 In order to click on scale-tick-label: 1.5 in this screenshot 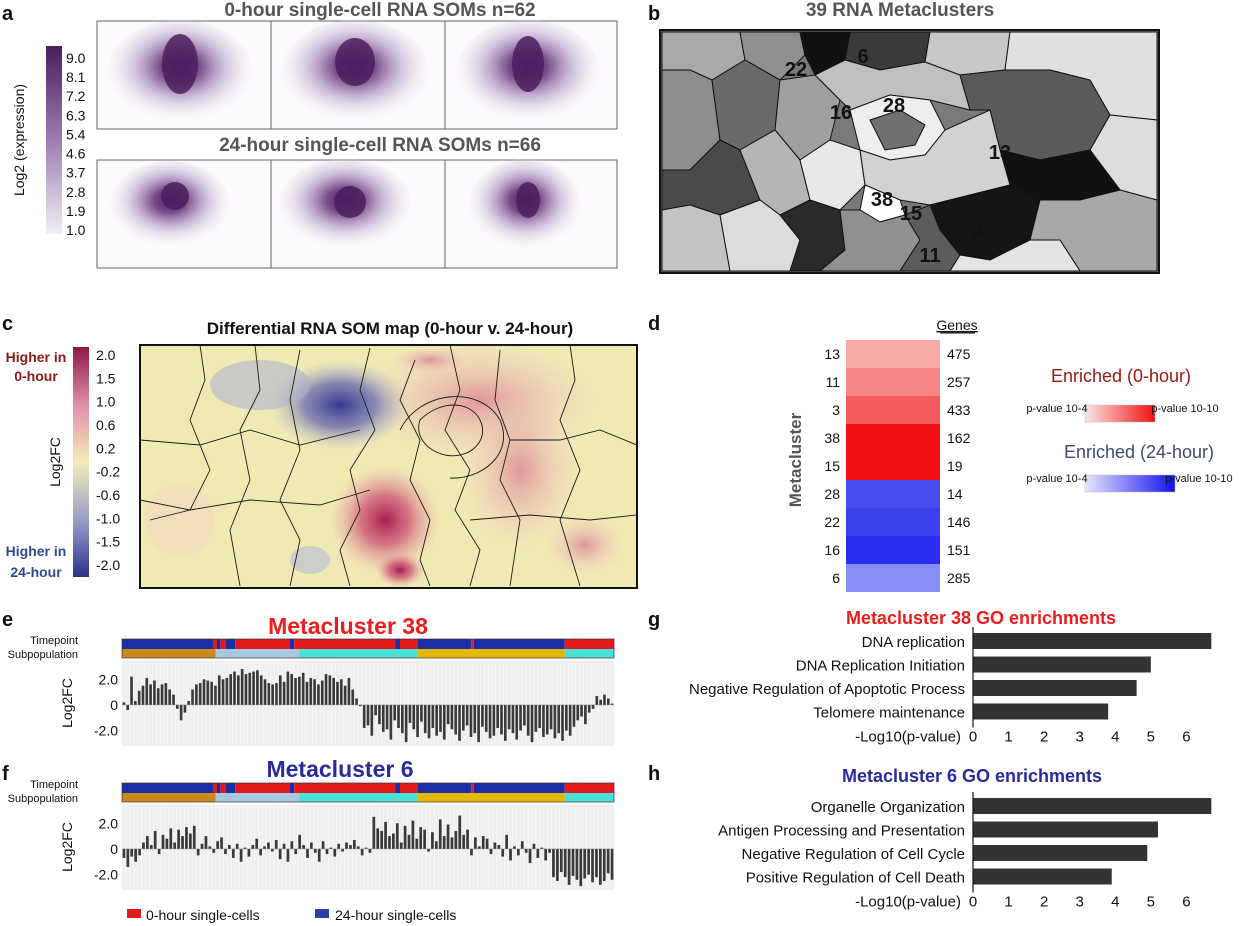, I will do `click(106, 378)`.